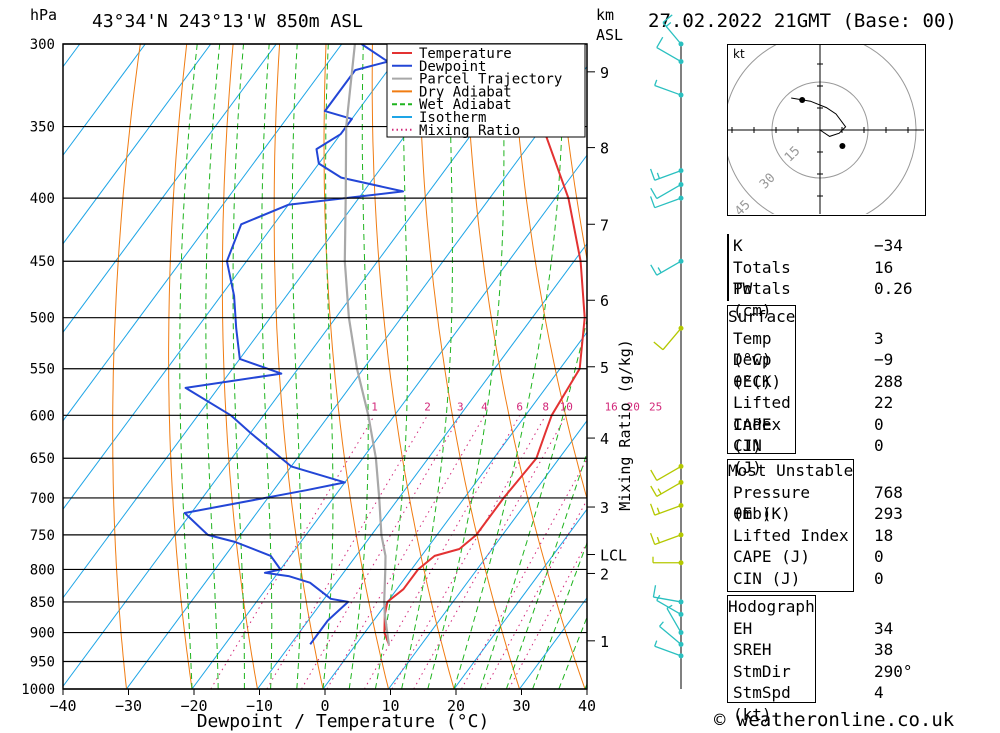 This screenshot has width=1000, height=733. Describe the element at coordinates (42, 663) in the screenshot. I see `pressure-tick-label: 950` at that location.